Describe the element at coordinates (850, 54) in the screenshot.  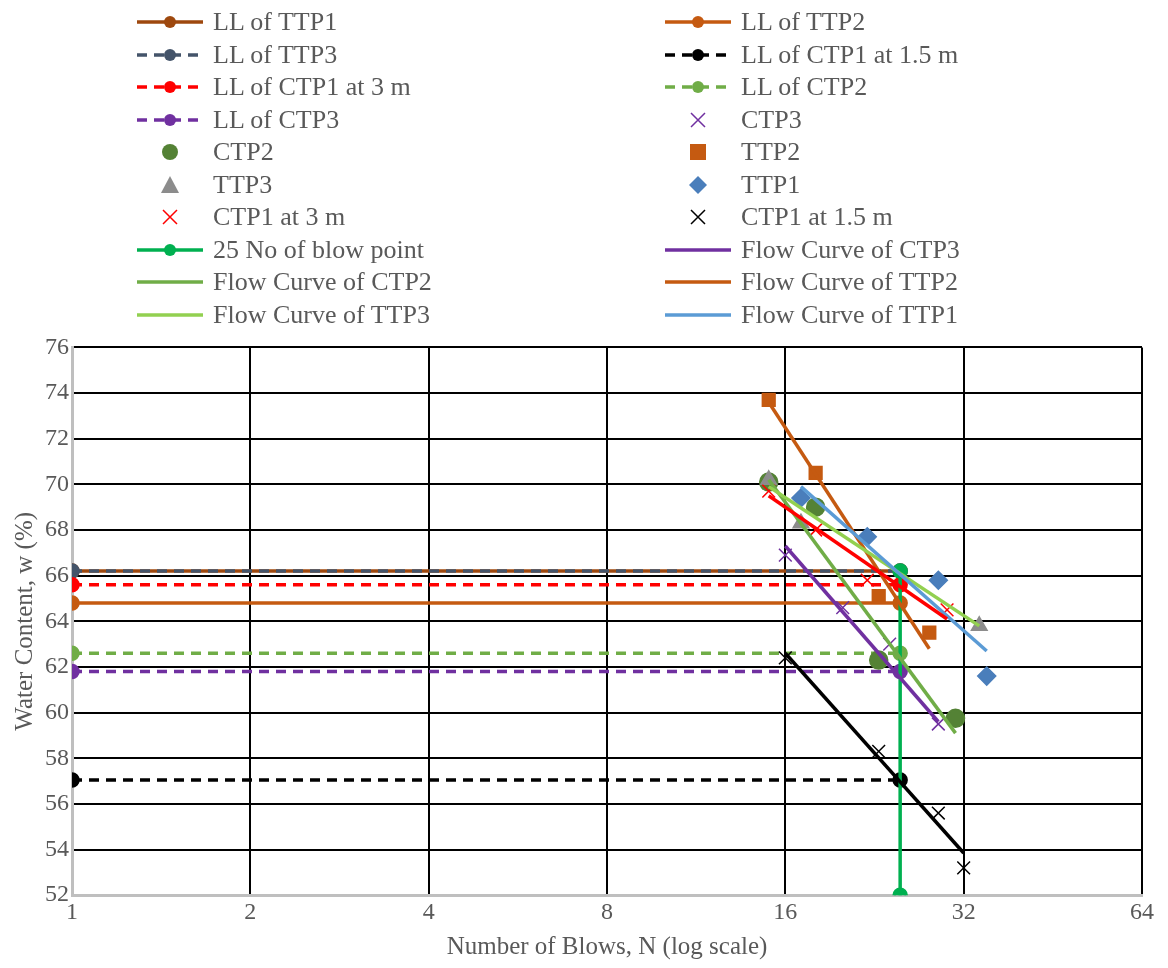
I see `legend-label: LL of CTP1 at 1.5 m` at that location.